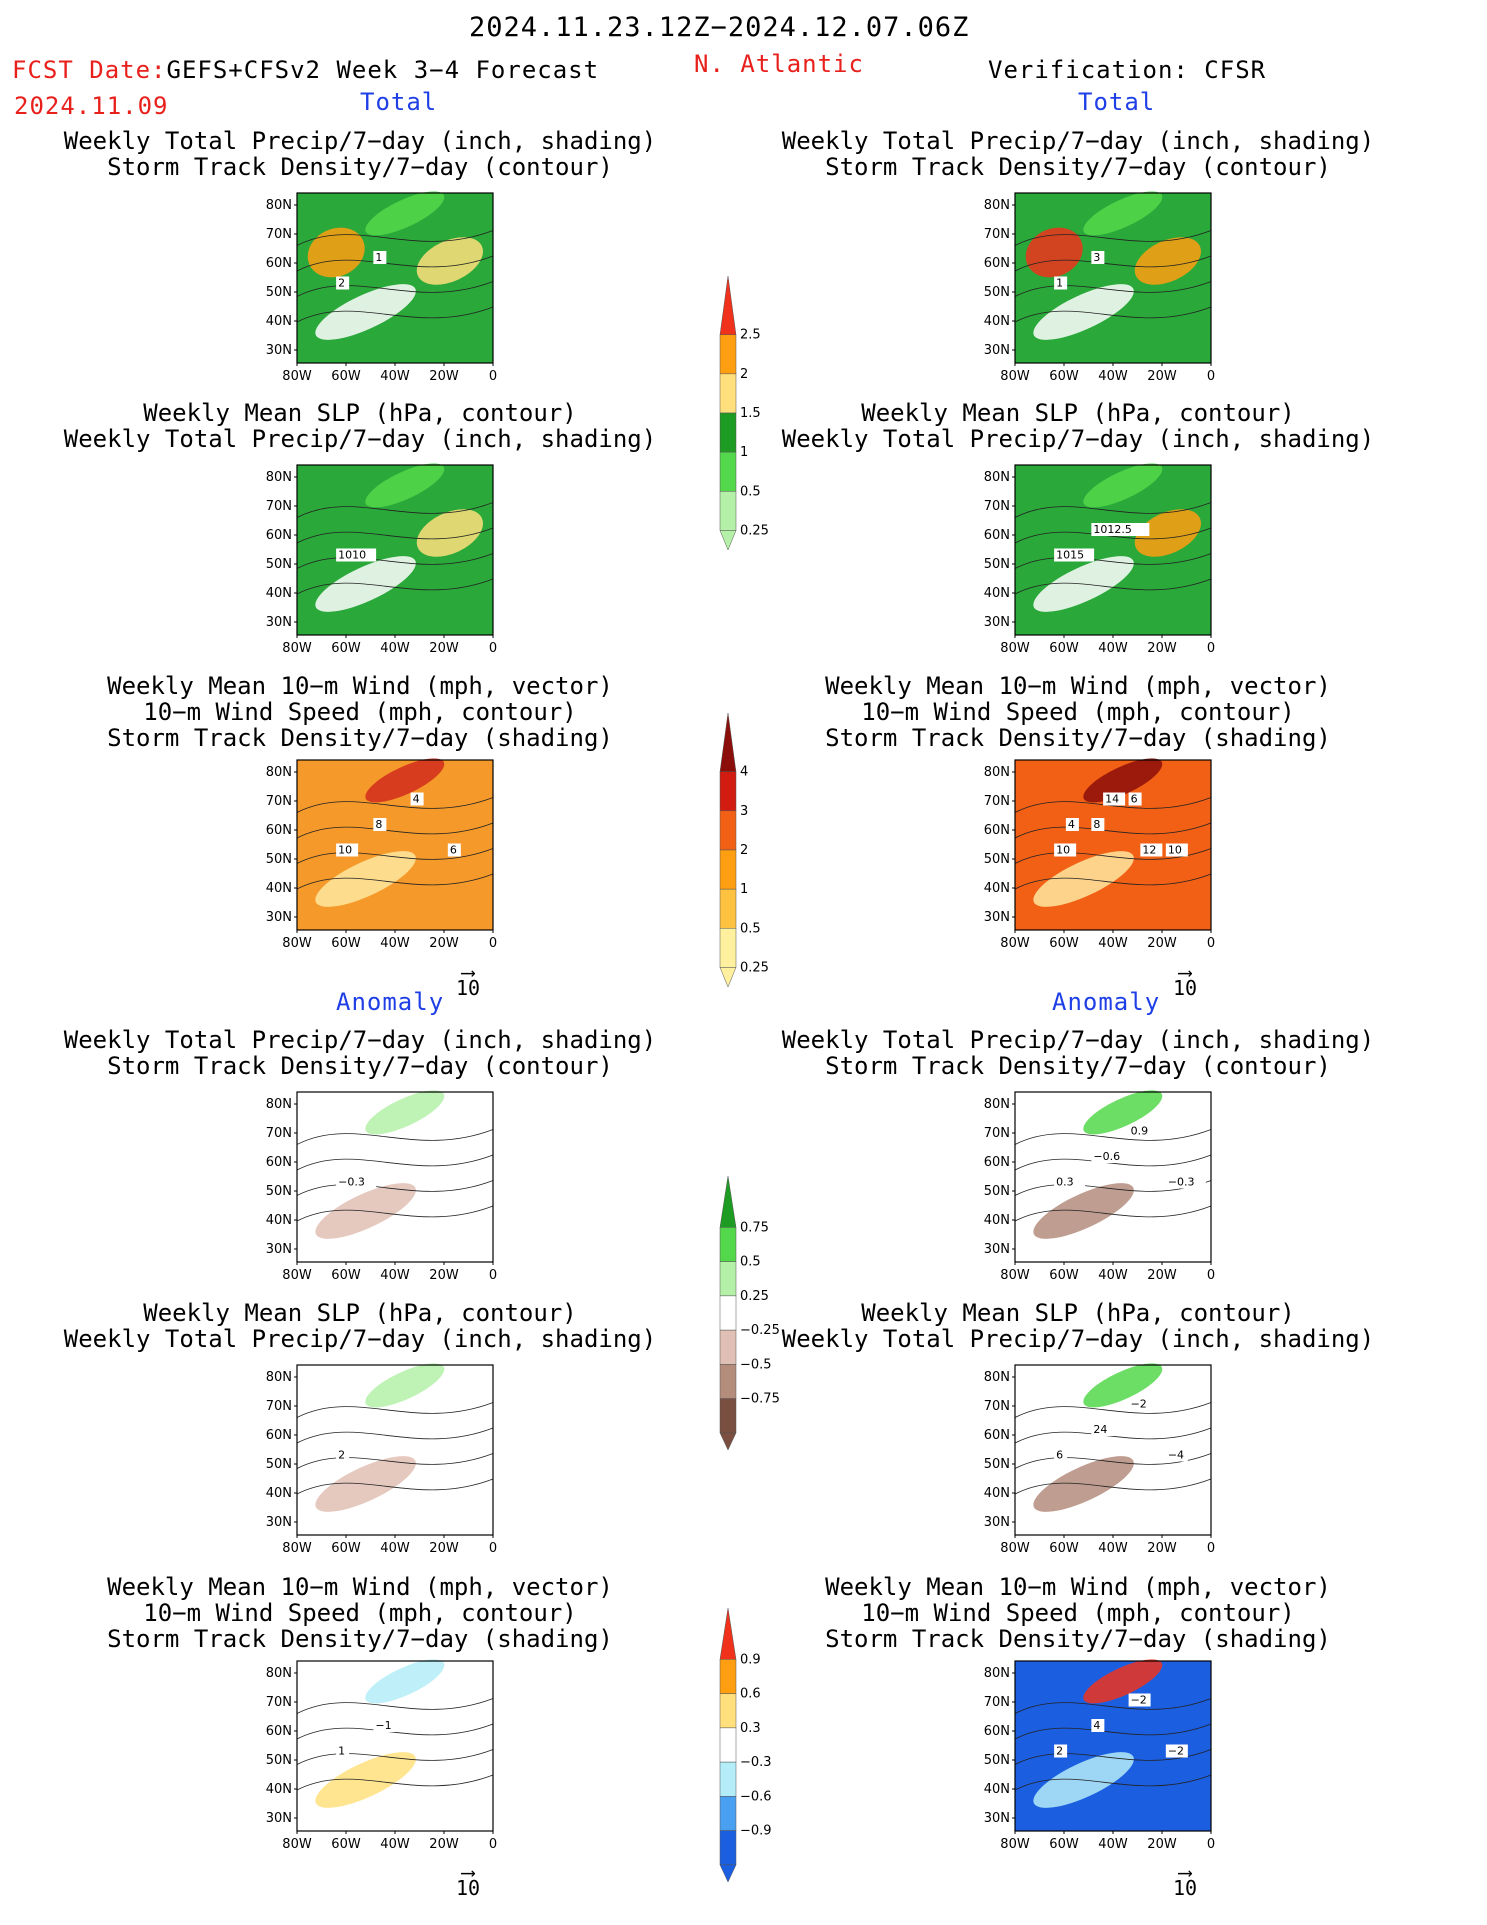  What do you see at coordinates (360, 413) in the screenshot?
I see `title-line: Weekly Mean SLP (hPa, contour)` at bounding box center [360, 413].